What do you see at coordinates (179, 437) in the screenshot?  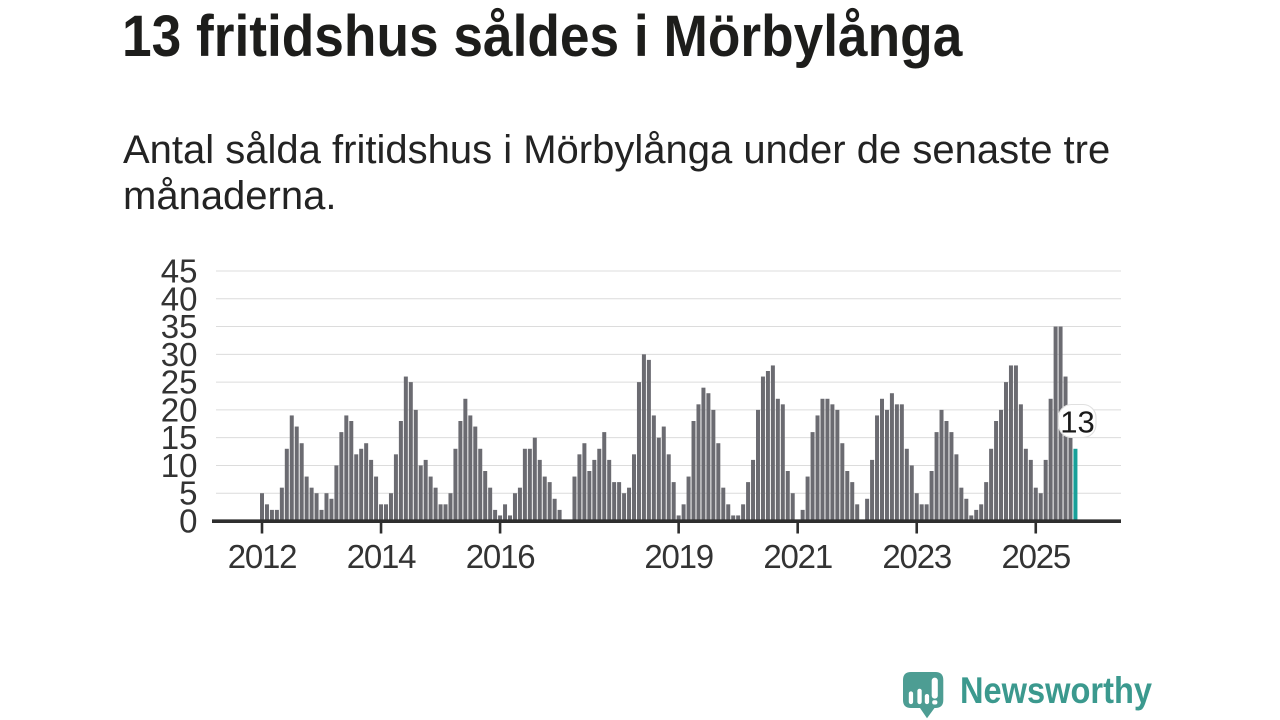 I see `svg-text: 15` at bounding box center [179, 437].